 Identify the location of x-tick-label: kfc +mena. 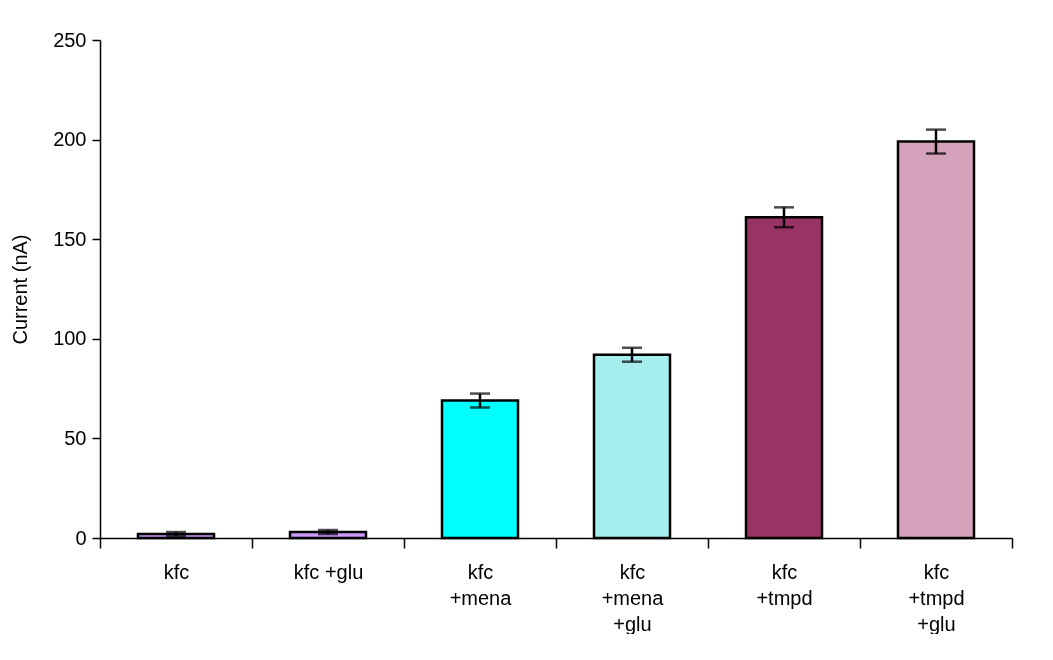
(481, 584).